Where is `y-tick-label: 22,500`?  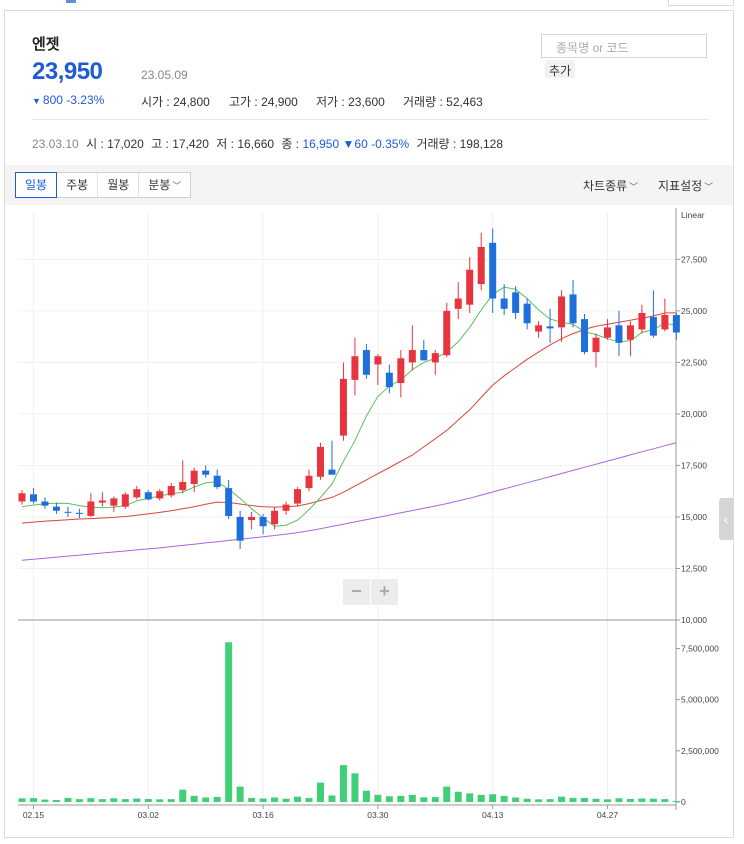 y-tick-label: 22,500 is located at coordinates (694, 362).